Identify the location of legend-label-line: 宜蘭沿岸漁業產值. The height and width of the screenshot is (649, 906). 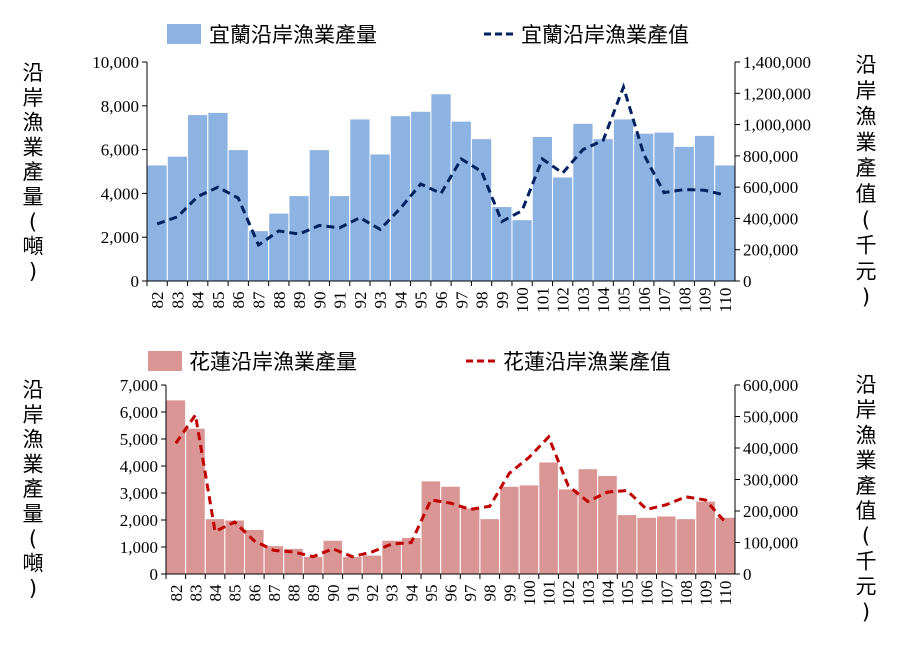
(605, 35).